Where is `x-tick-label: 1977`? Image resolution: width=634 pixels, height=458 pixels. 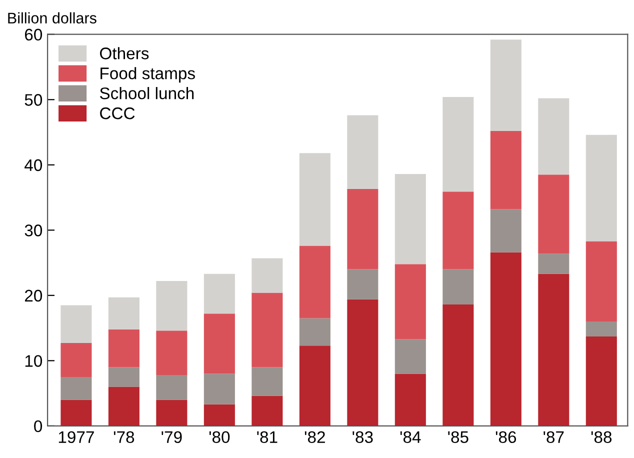 x-tick-label: 1977 is located at coordinates (76, 437).